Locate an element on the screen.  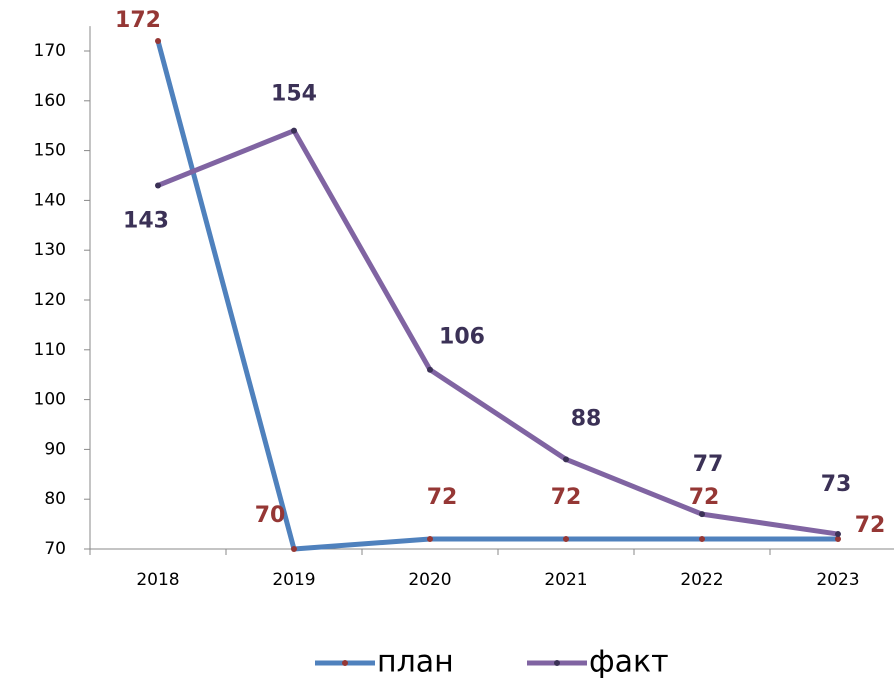
y-tick-label: 80 is located at coordinates (55, 499).